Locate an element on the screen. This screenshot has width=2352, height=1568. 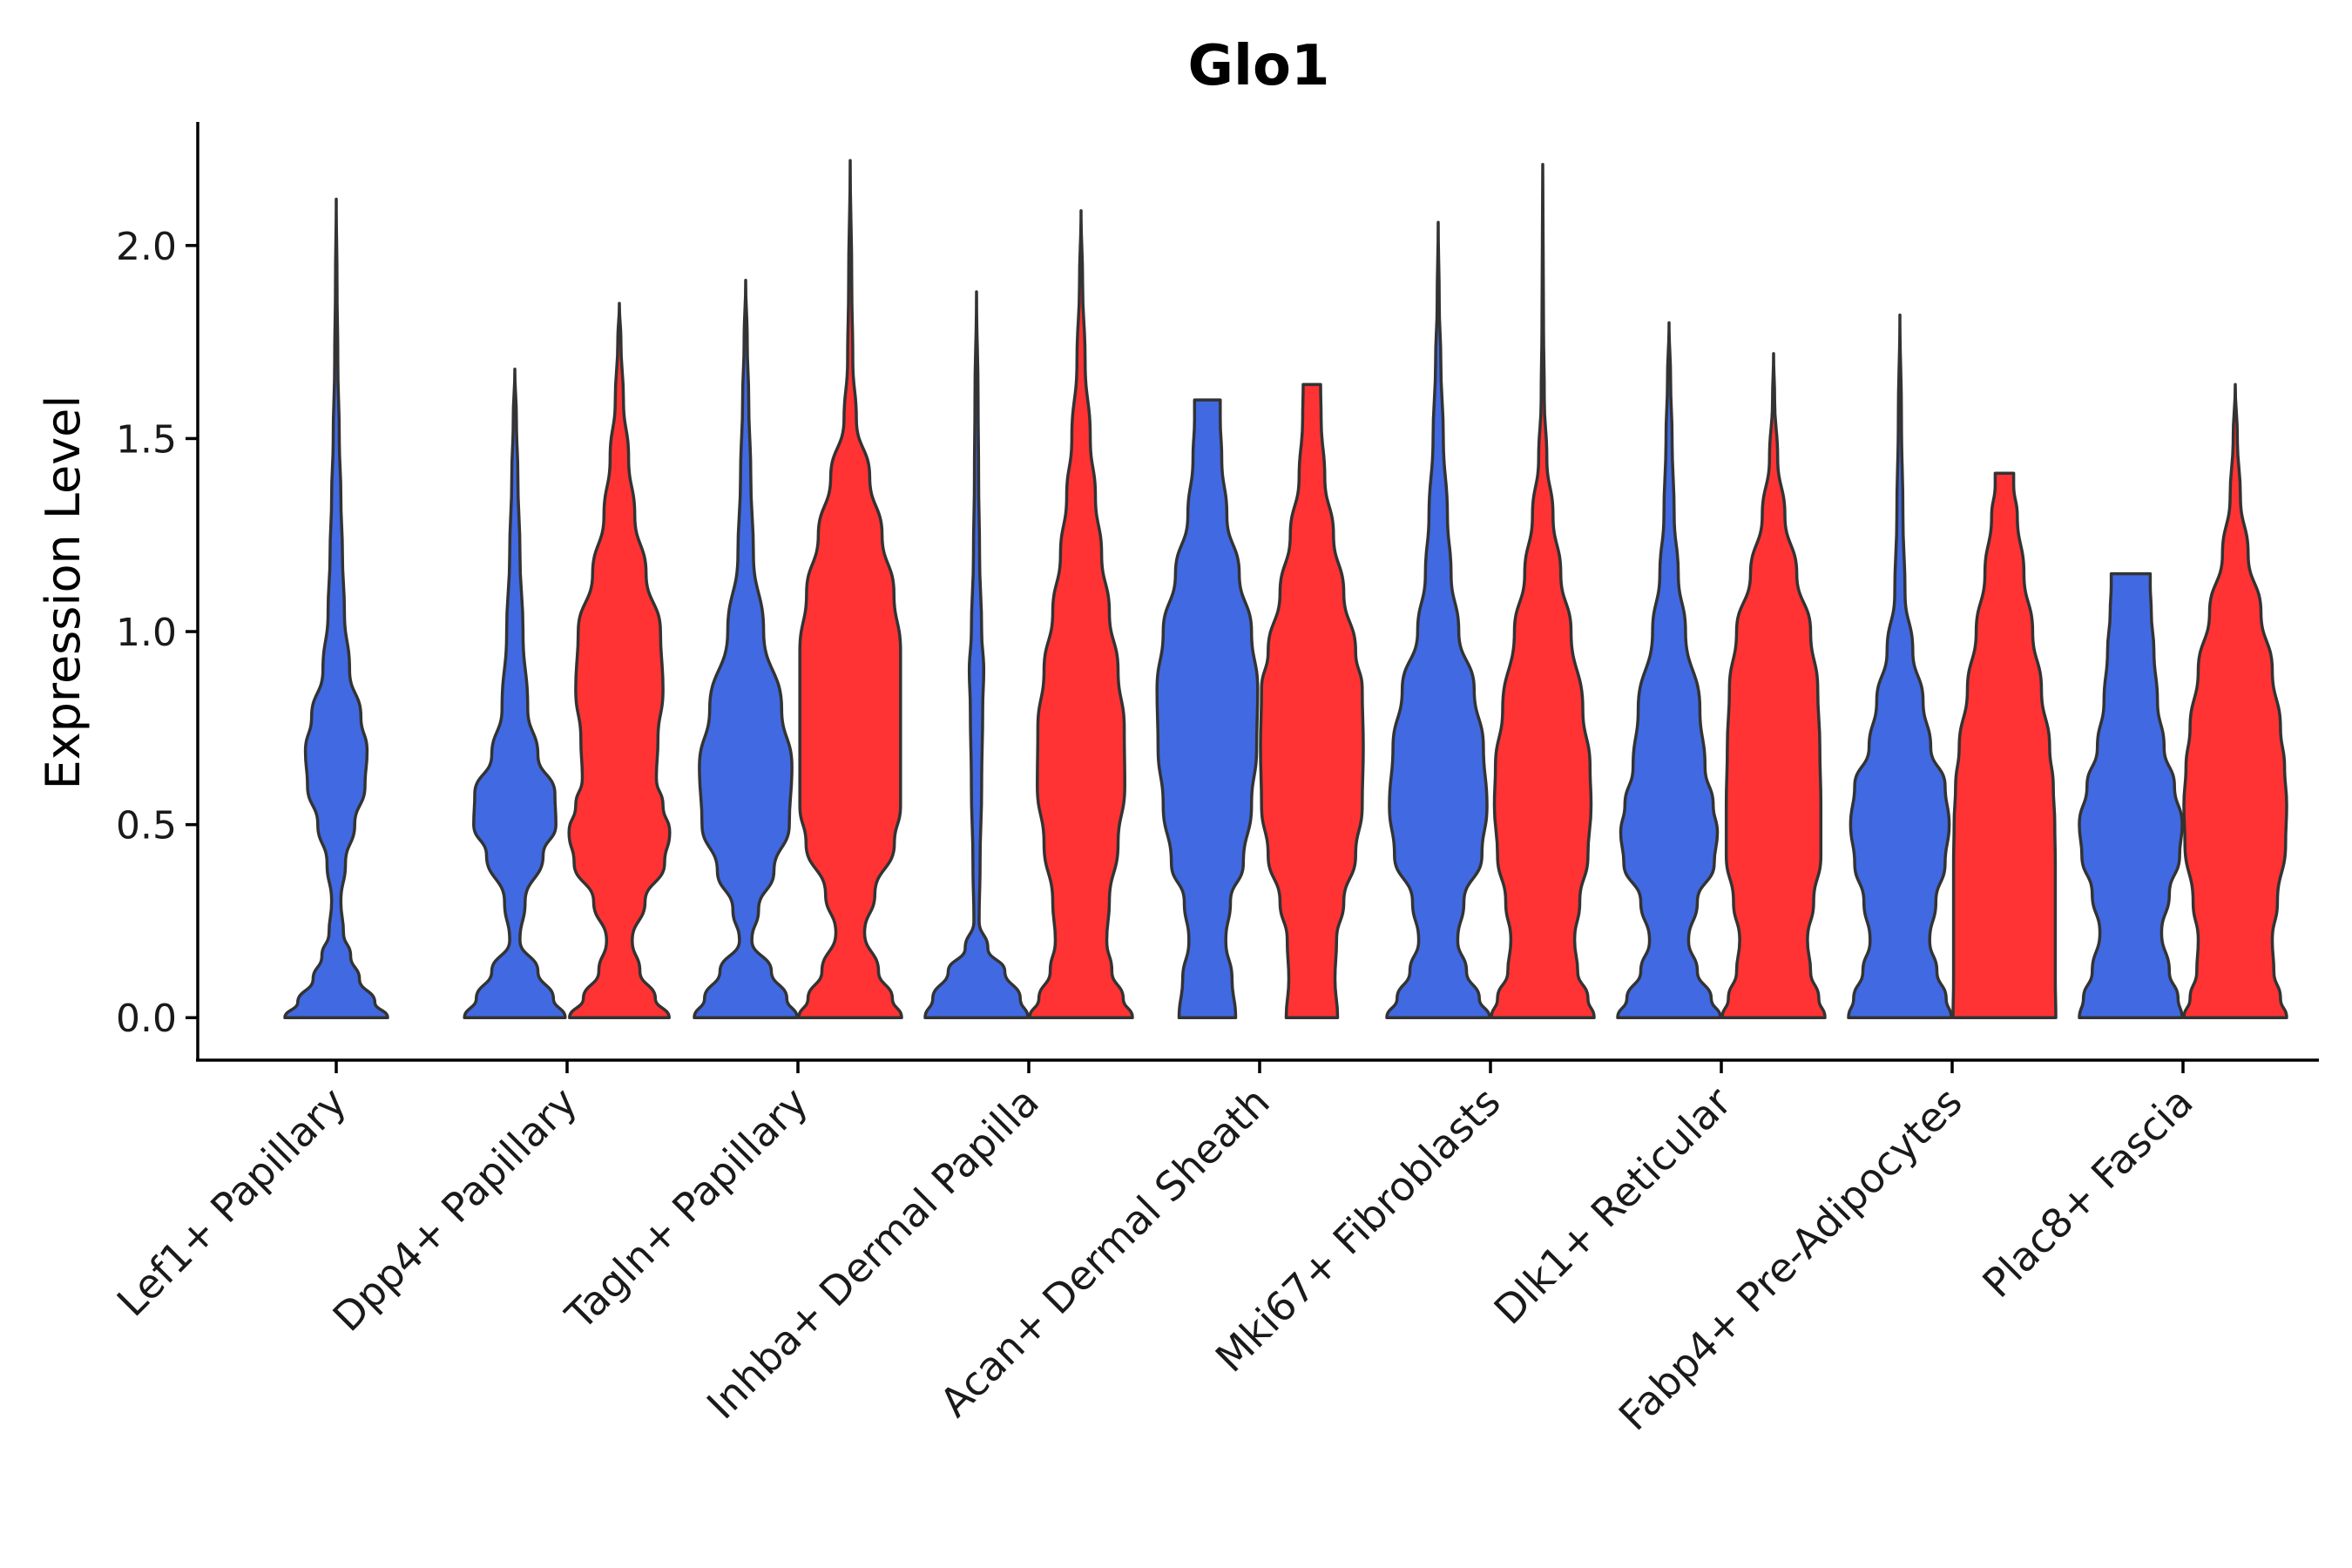
x-tick-label: Plac8+ Fascia is located at coordinates (2087, 1192).